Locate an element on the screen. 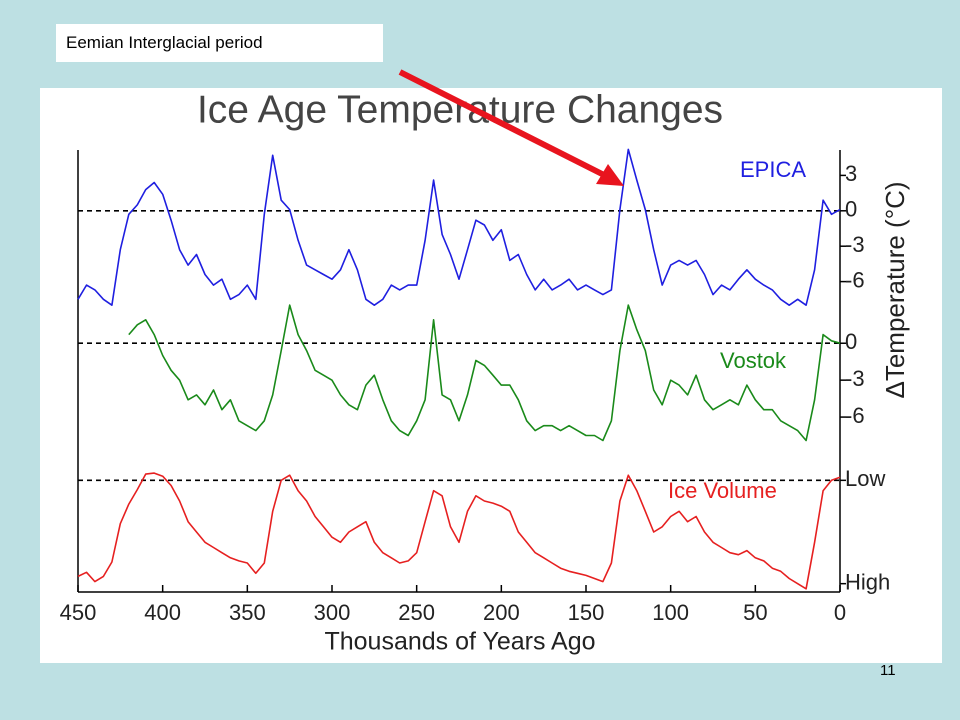 This screenshot has width=960, height=720. x-tick-label: 100 is located at coordinates (670, 612).